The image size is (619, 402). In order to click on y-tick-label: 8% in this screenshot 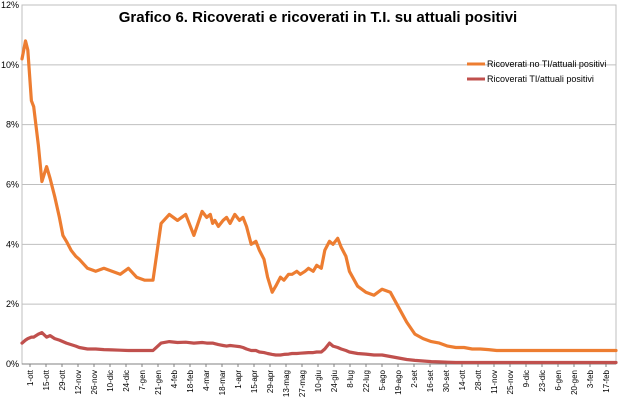, I will do `click(12, 125)`.